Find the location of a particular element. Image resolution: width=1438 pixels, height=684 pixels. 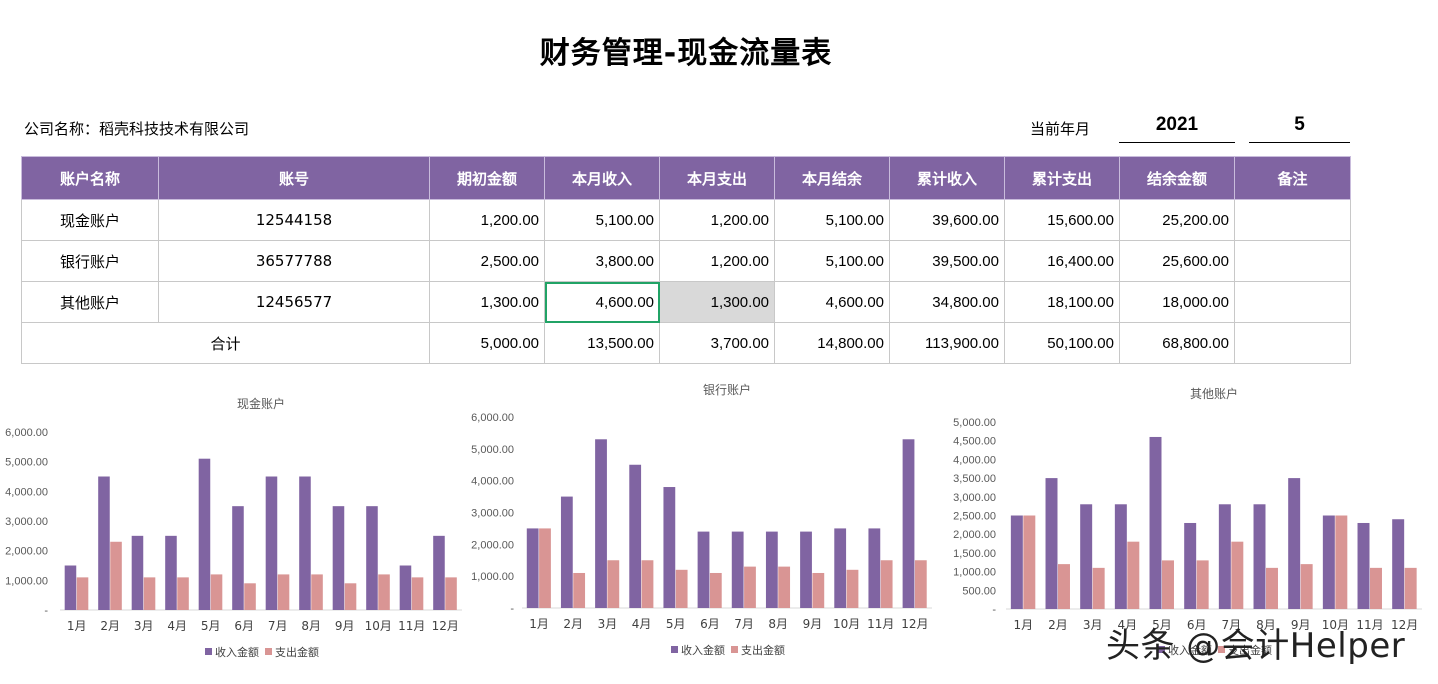

cell-total-label: 合计 is located at coordinates (225, 343).